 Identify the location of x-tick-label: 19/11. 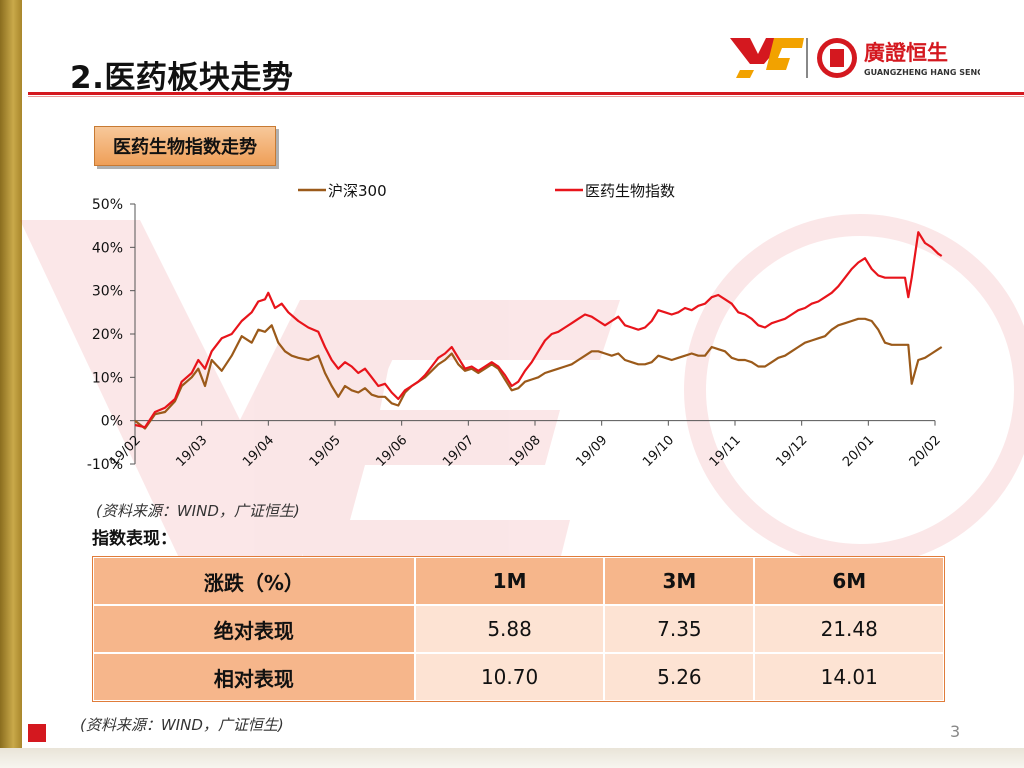
(725, 451).